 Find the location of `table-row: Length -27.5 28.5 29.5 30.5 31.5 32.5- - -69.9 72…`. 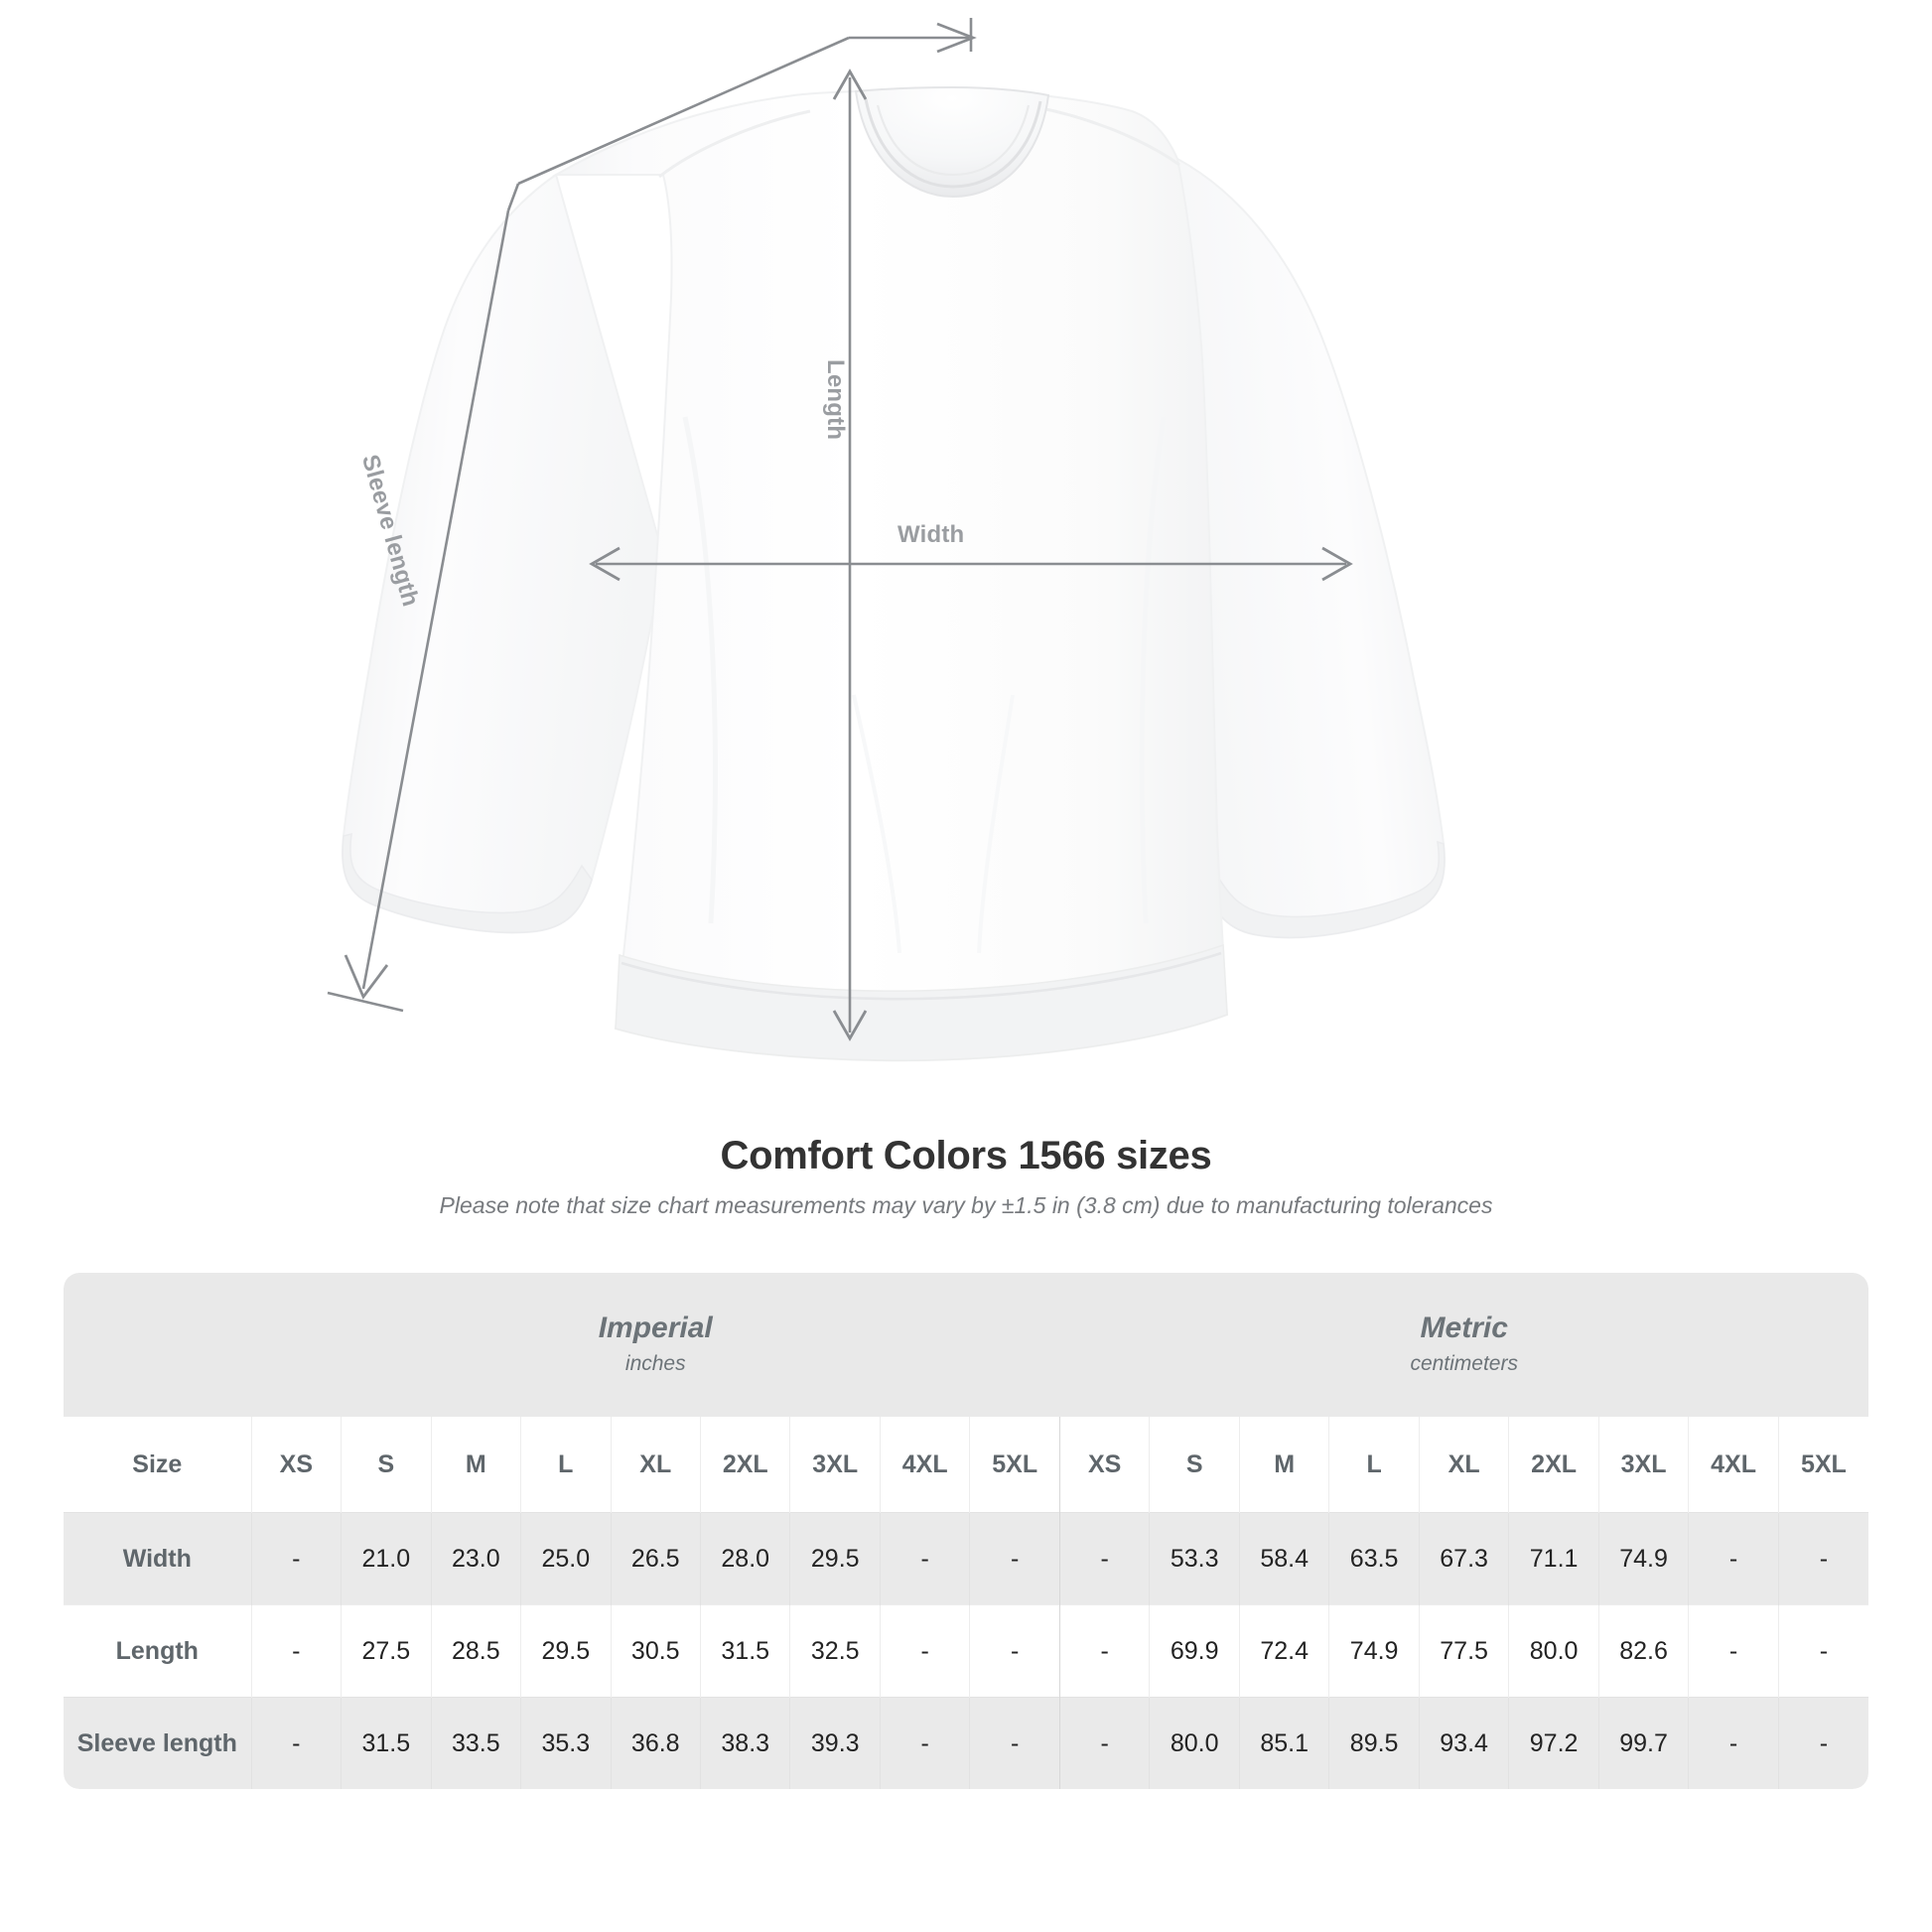

table-row: Length -27.5 28.5 29.5 30.5 31.5 32.5- - -69.9 72… is located at coordinates (966, 1651).